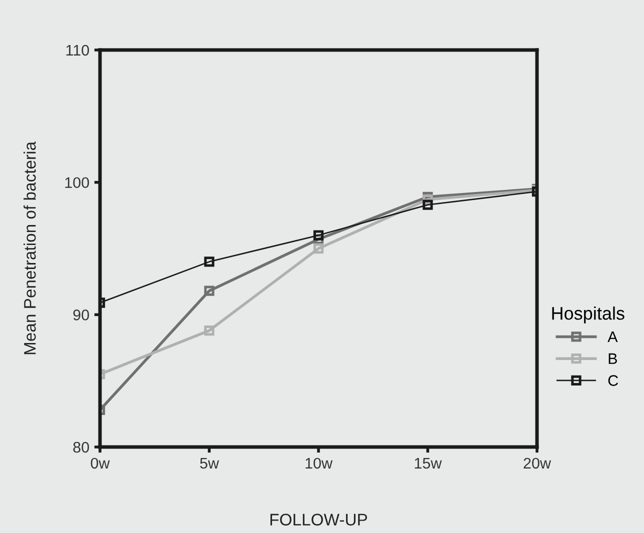 This screenshot has height=533, width=644. What do you see at coordinates (100, 463) in the screenshot?
I see `x-tick-label: 0w` at bounding box center [100, 463].